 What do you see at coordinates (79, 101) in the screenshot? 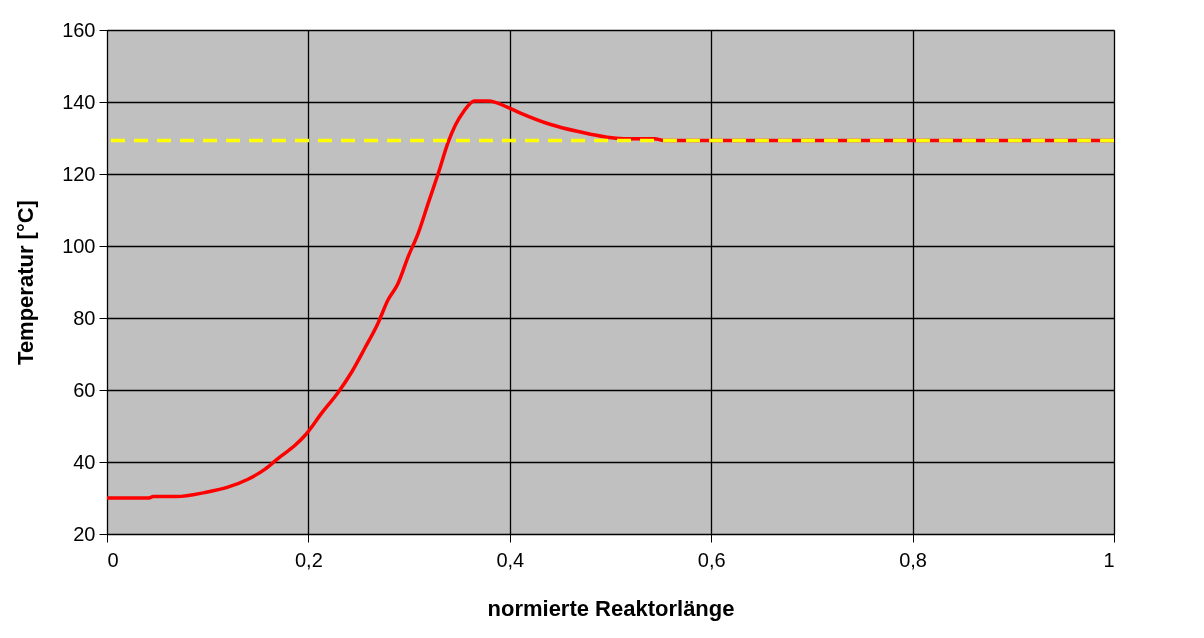
I see `y-tick-label: 140` at bounding box center [79, 101].